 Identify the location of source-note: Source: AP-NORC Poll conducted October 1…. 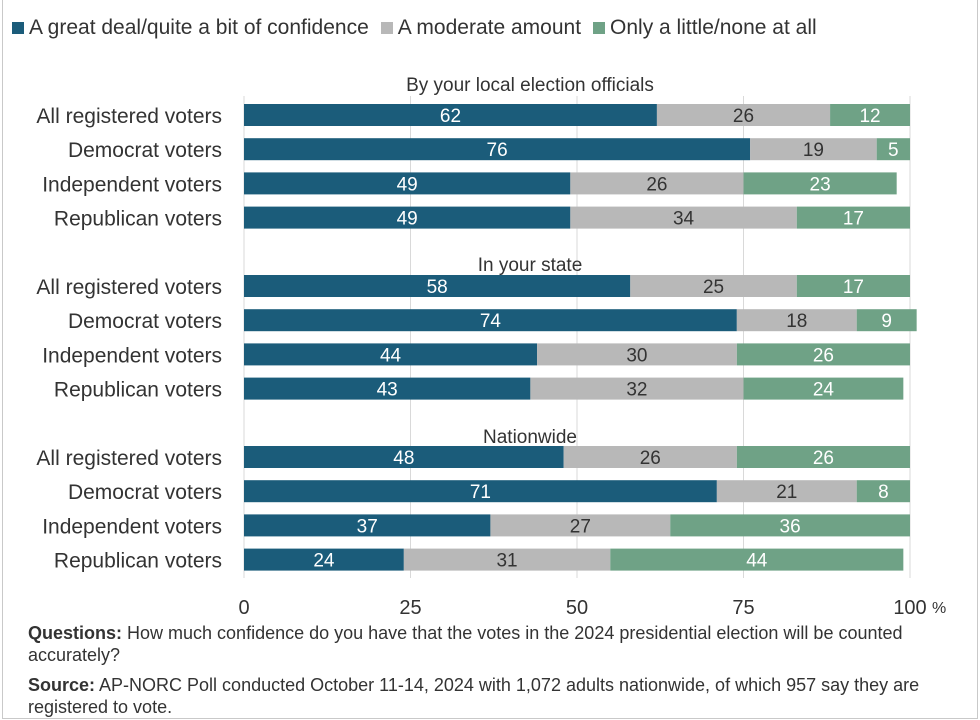
(493, 696).